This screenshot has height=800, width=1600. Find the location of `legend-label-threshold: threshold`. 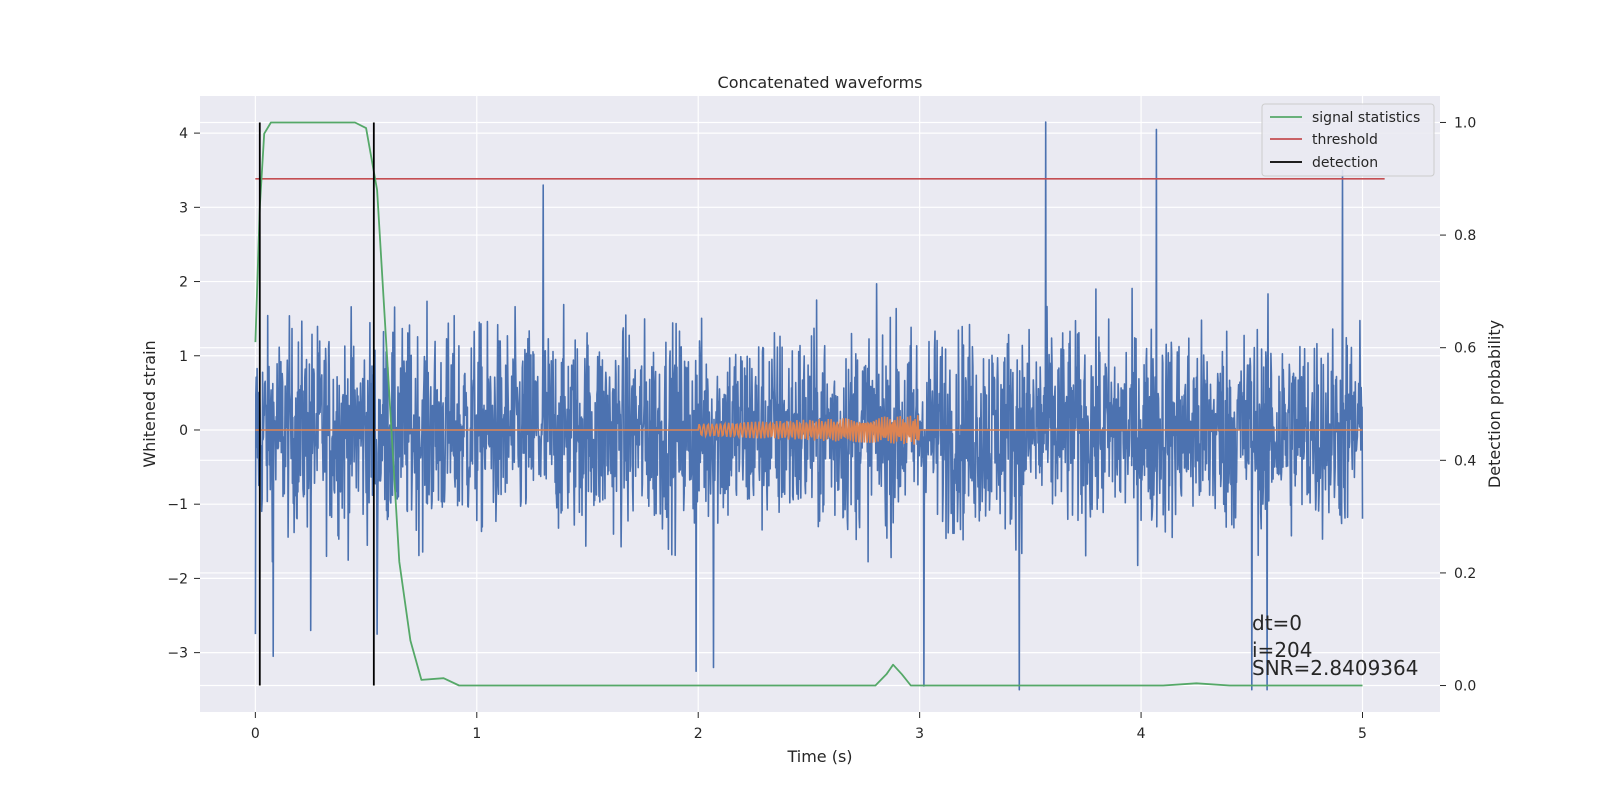

legend-label-threshold: threshold is located at coordinates (1345, 140).